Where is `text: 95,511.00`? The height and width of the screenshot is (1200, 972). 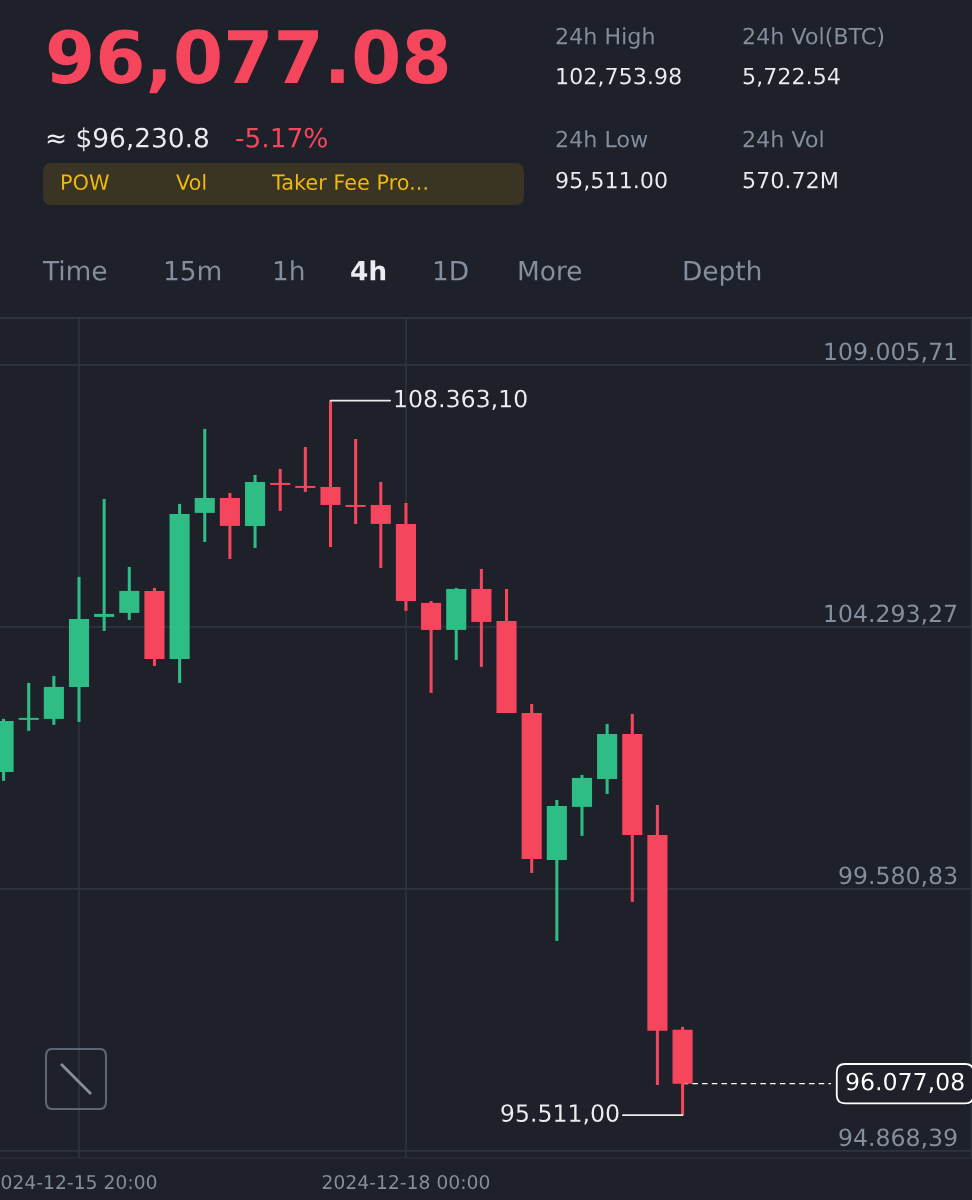 text: 95,511.00 is located at coordinates (611, 181).